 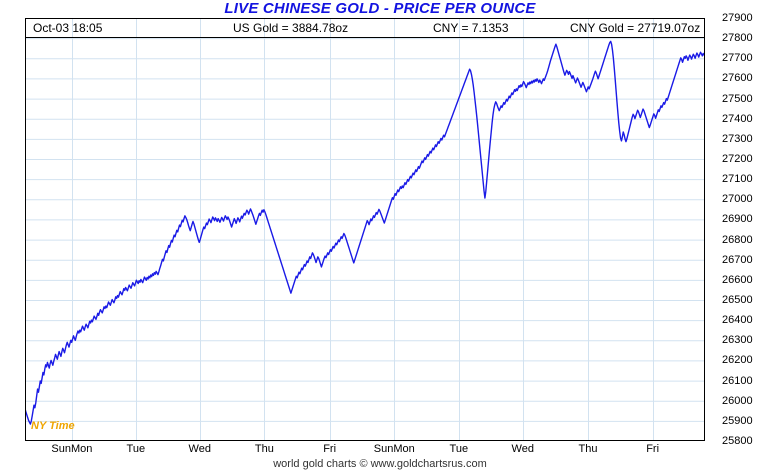 I want to click on y-axis-tick-label: 26000, so click(x=737, y=400).